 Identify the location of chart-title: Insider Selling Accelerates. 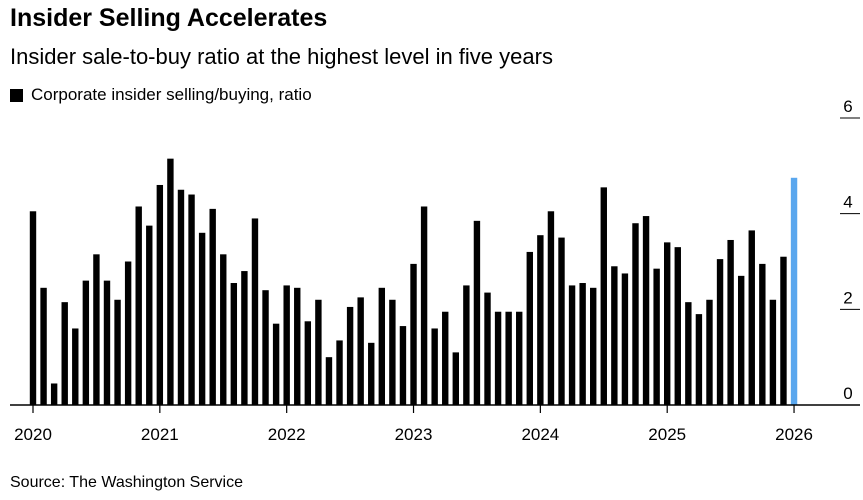
(169, 18).